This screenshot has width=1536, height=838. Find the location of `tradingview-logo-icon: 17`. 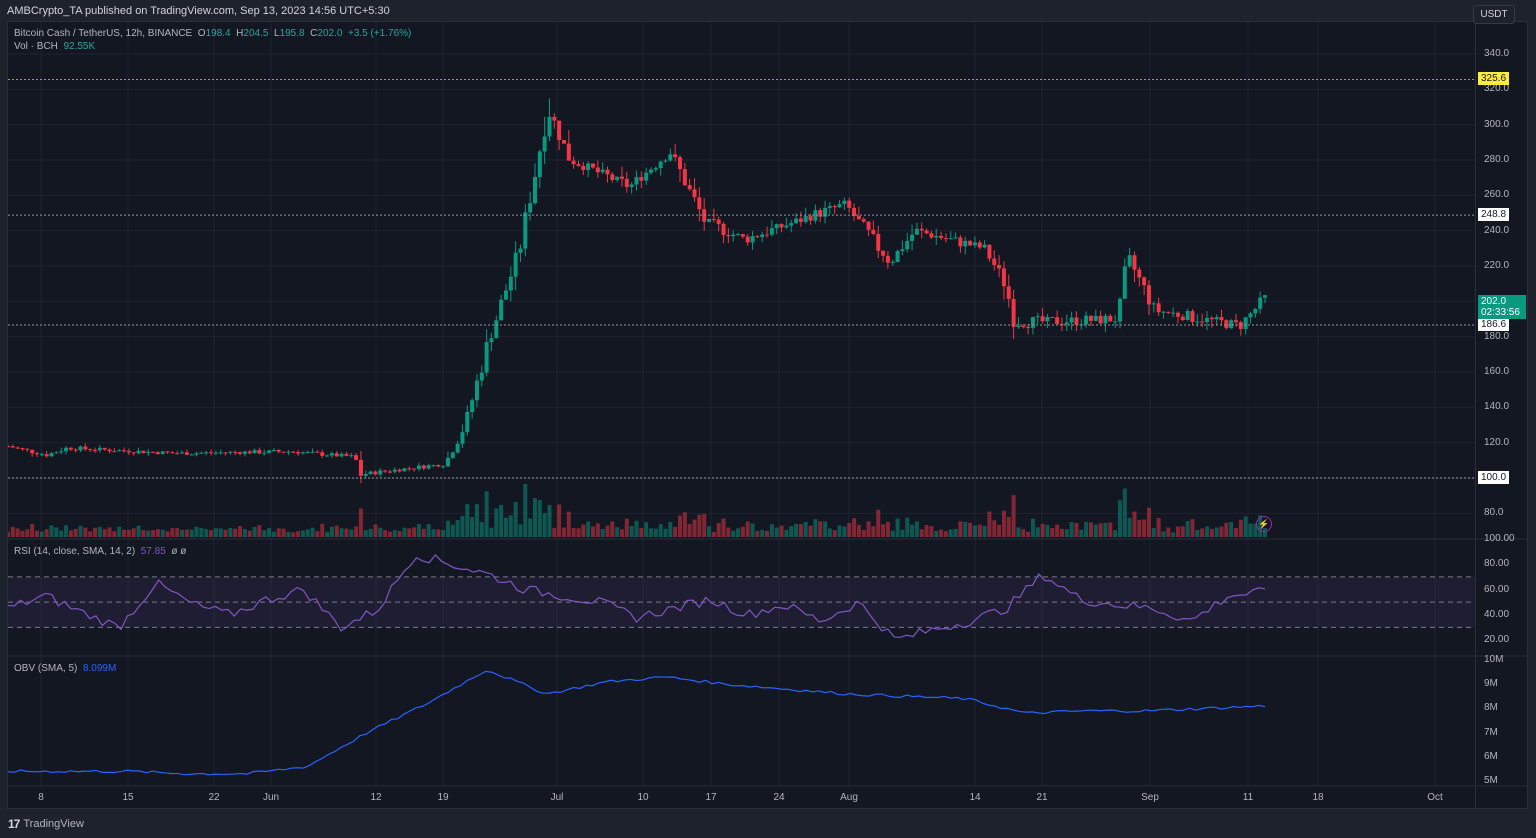

tradingview-logo-icon: 17 is located at coordinates (14, 824).